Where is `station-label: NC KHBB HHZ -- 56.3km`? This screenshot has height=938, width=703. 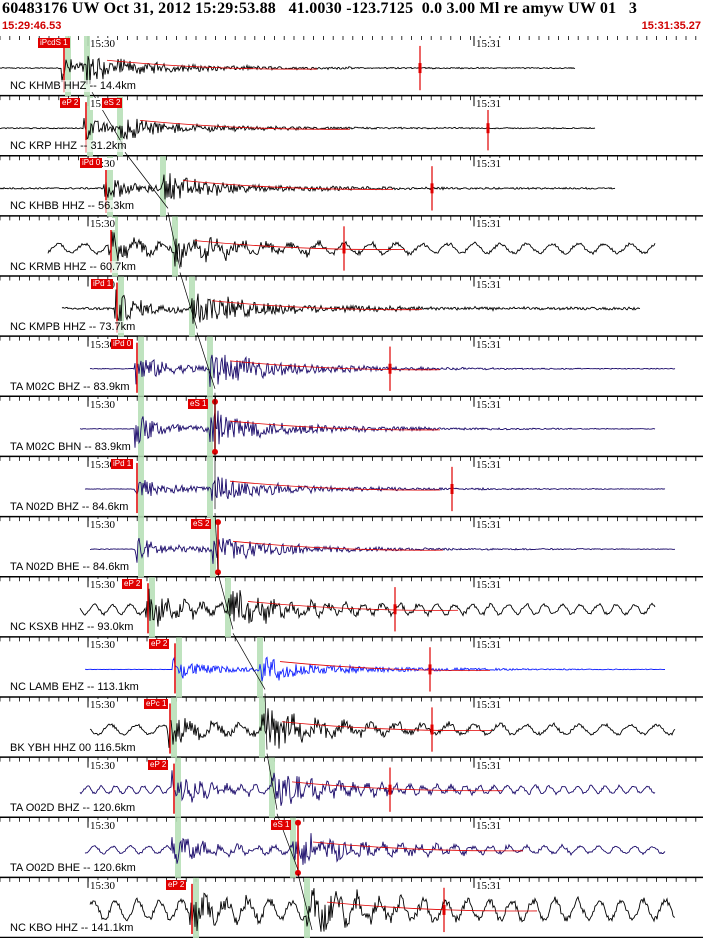 station-label: NC KHBB HHZ -- 56.3km is located at coordinates (72, 206).